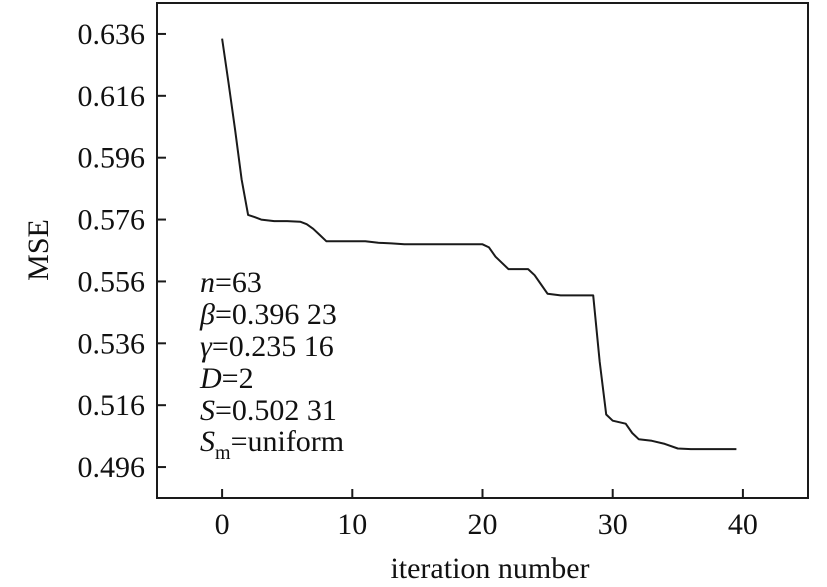 The width and height of the screenshot is (827, 587). Describe the element at coordinates (222, 524) in the screenshot. I see `x-tick-label: 0` at that location.